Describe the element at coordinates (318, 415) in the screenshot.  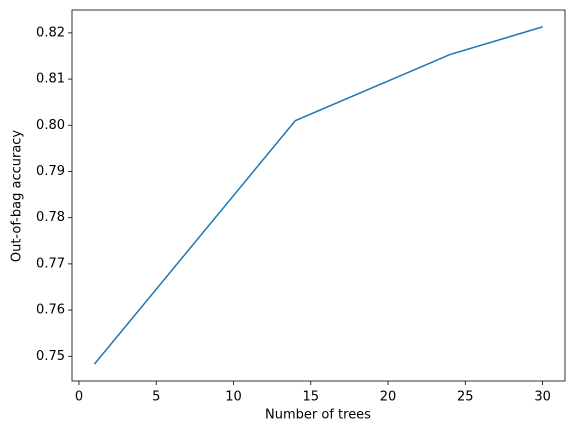
I see `x-axis-label: Number of trees` at that location.